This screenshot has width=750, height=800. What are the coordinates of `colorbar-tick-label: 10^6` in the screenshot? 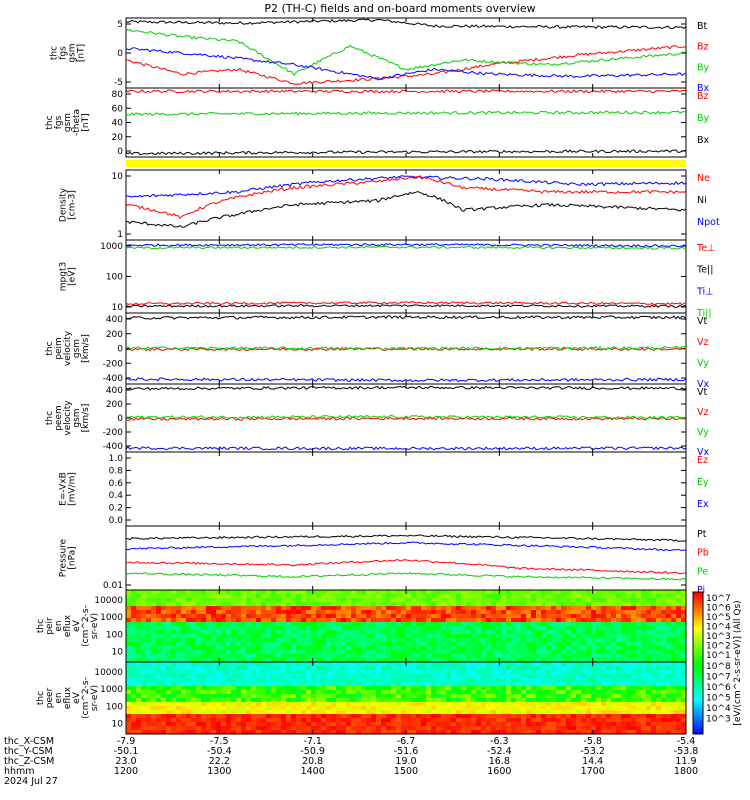 It's located at (718, 688).